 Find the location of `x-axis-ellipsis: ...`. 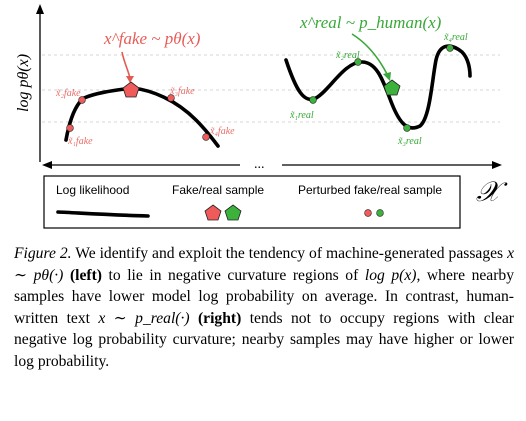

x-axis-ellipsis: ... is located at coordinates (259, 164).